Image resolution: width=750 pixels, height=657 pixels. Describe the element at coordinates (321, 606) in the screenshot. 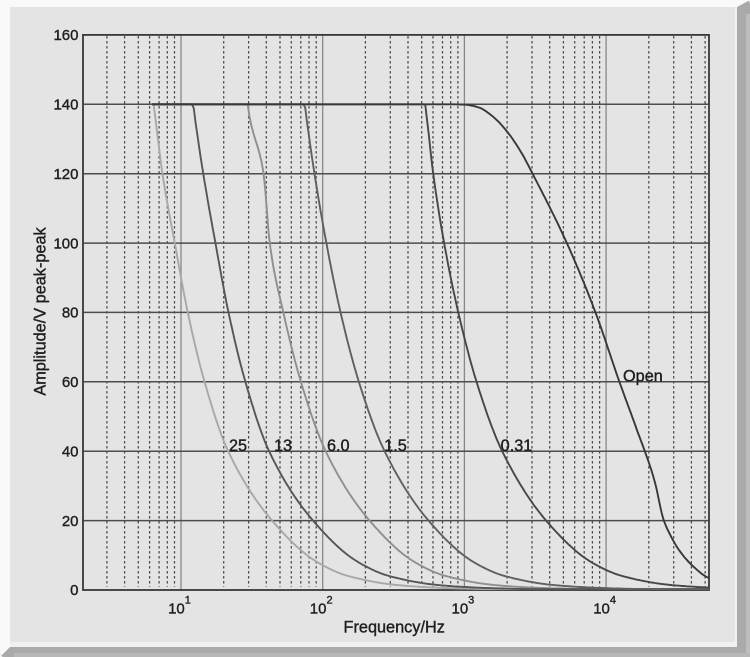

I see `svg-text: 102` at that location.